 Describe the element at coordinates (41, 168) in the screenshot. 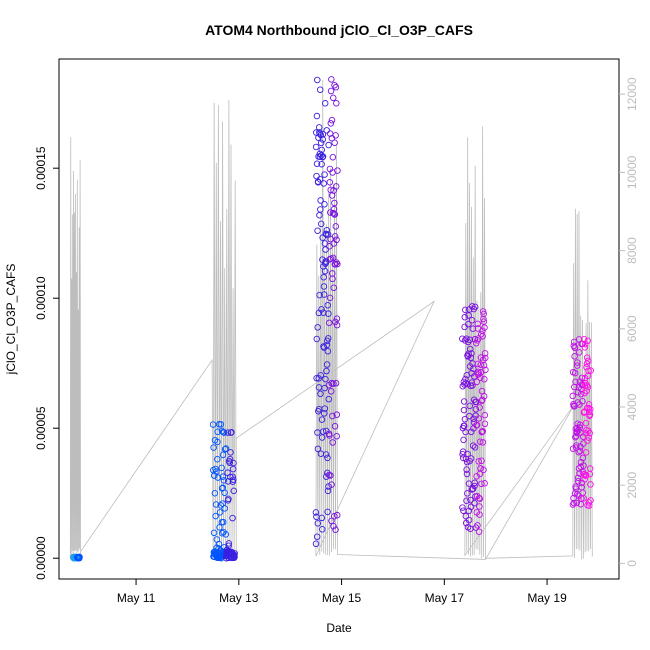

I see `y-tick-label: 0.00015` at that location.